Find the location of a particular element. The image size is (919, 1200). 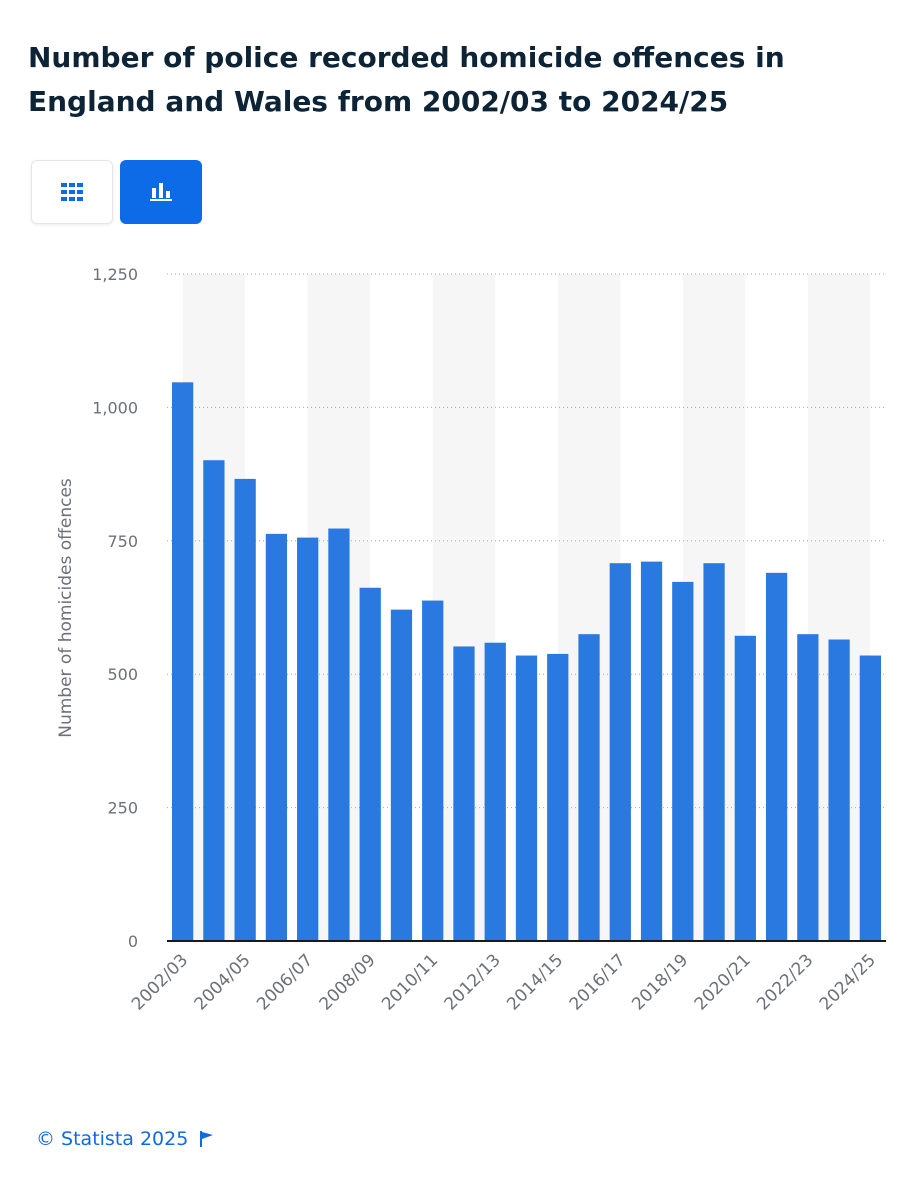

bar-chart-icon is located at coordinates (161, 192).